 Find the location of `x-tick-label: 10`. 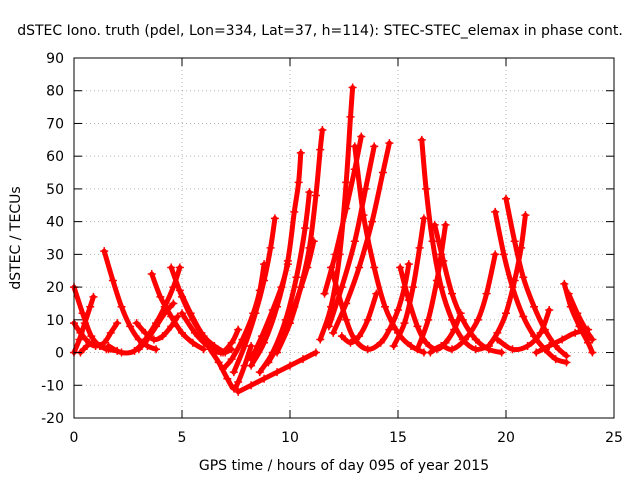

x-tick-label: 10 is located at coordinates (290, 438).